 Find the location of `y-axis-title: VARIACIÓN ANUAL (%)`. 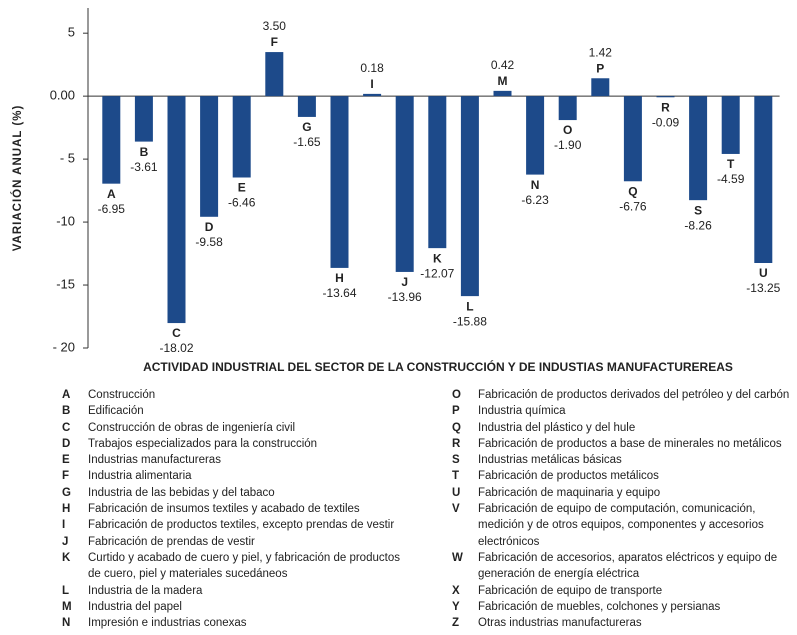

y-axis-title: VARIACIÓN ANUAL (%) is located at coordinates (17, 178).